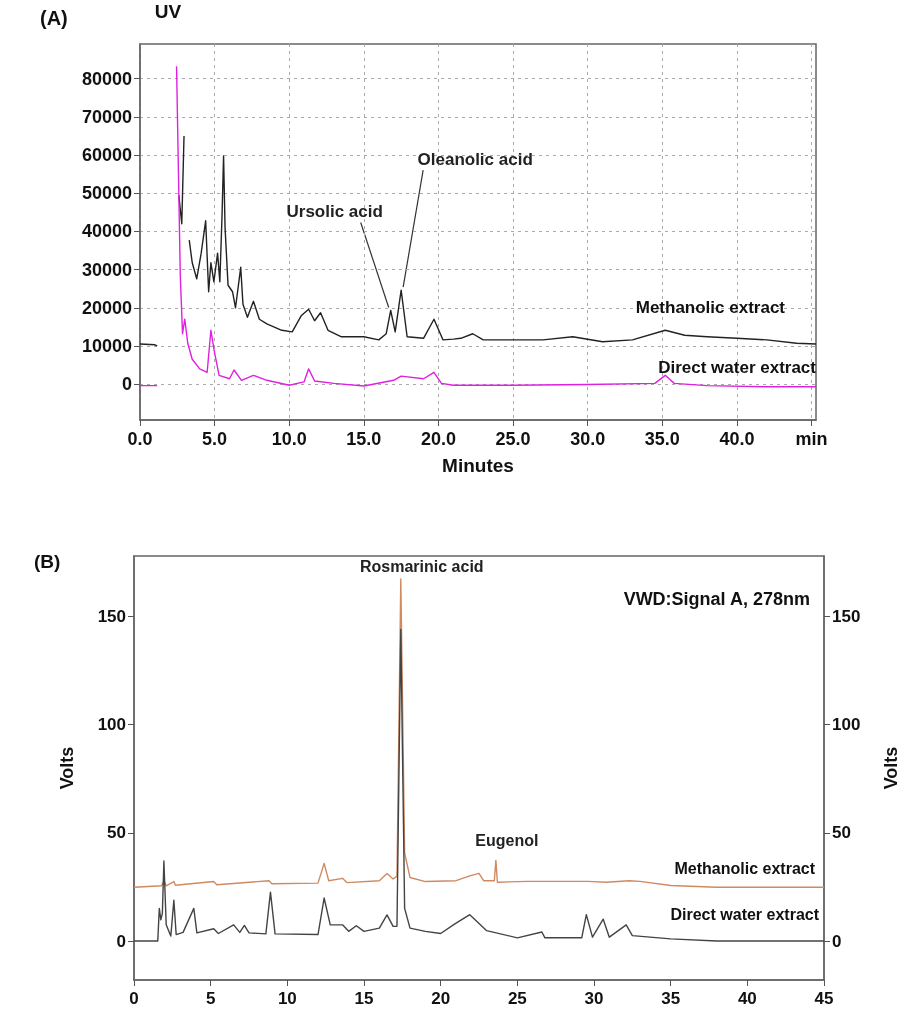  Describe the element at coordinates (106, 193) in the screenshot. I see `y-tick-label: 50000` at that location.